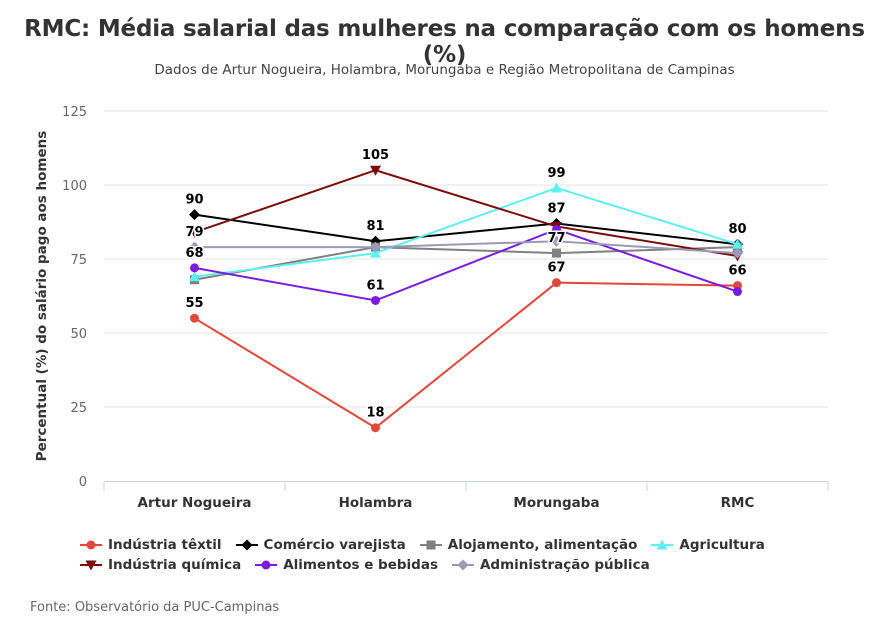  What do you see at coordinates (556, 503) in the screenshot?
I see `x-tick-label: Morungaba` at bounding box center [556, 503].